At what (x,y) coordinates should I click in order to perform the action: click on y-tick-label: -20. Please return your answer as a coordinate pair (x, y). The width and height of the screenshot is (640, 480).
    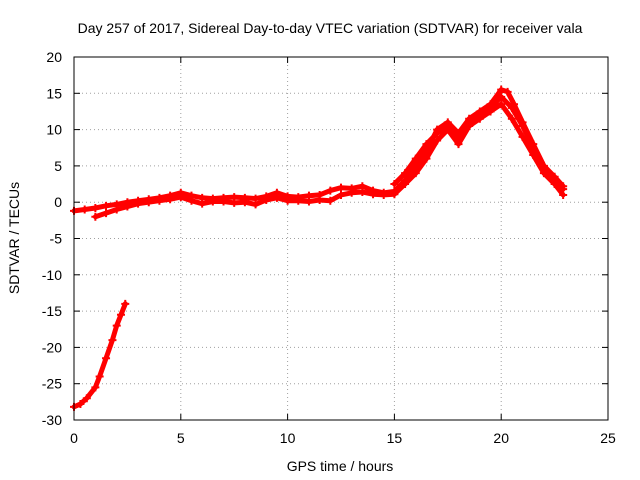
    Looking at the image, I should click on (52, 347).